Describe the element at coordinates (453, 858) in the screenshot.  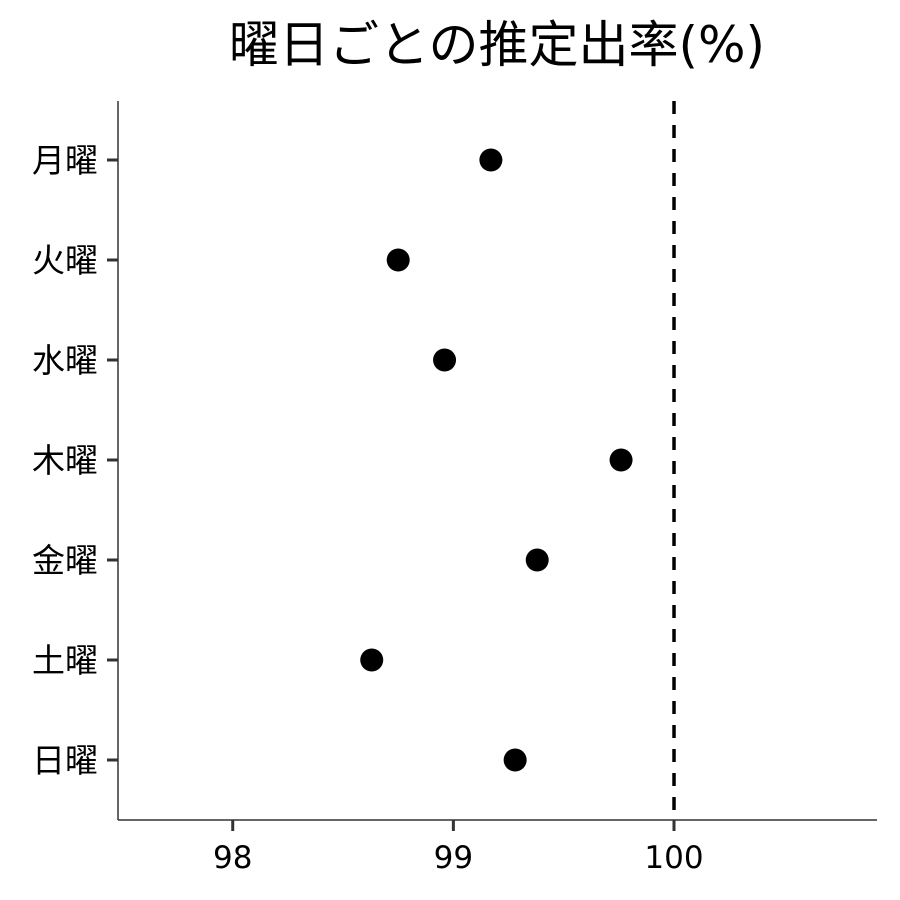
I see `x-tick-label: 99` at that location.